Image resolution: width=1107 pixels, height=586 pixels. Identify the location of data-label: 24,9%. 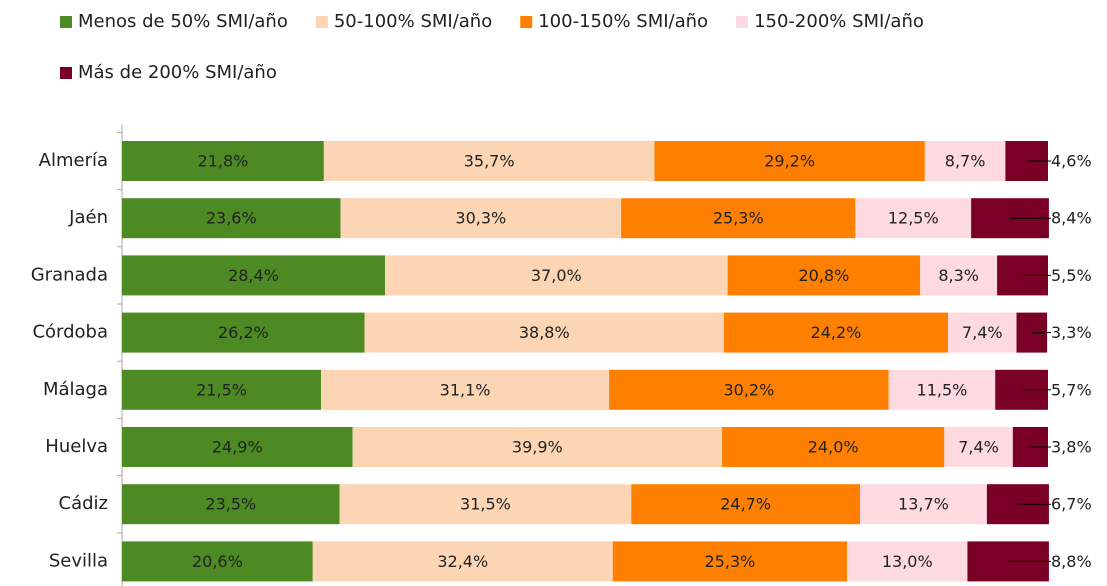
(237, 447).